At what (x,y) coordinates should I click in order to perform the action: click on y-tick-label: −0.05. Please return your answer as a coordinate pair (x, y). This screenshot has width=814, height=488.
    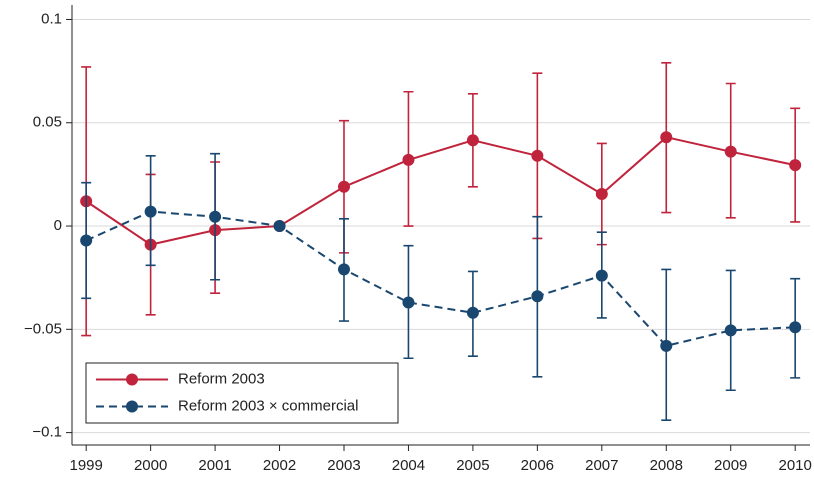
    Looking at the image, I should click on (43, 328).